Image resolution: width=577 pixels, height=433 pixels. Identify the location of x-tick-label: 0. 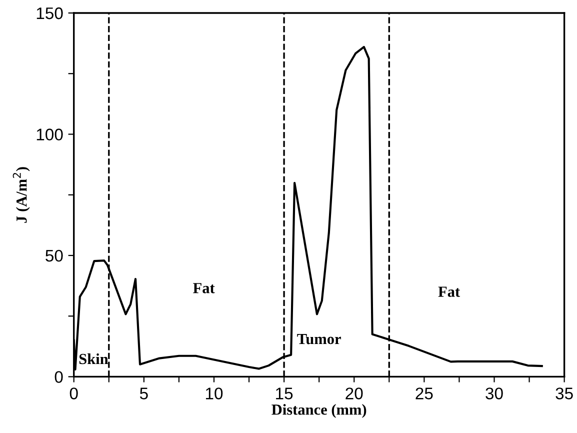
(74, 394).